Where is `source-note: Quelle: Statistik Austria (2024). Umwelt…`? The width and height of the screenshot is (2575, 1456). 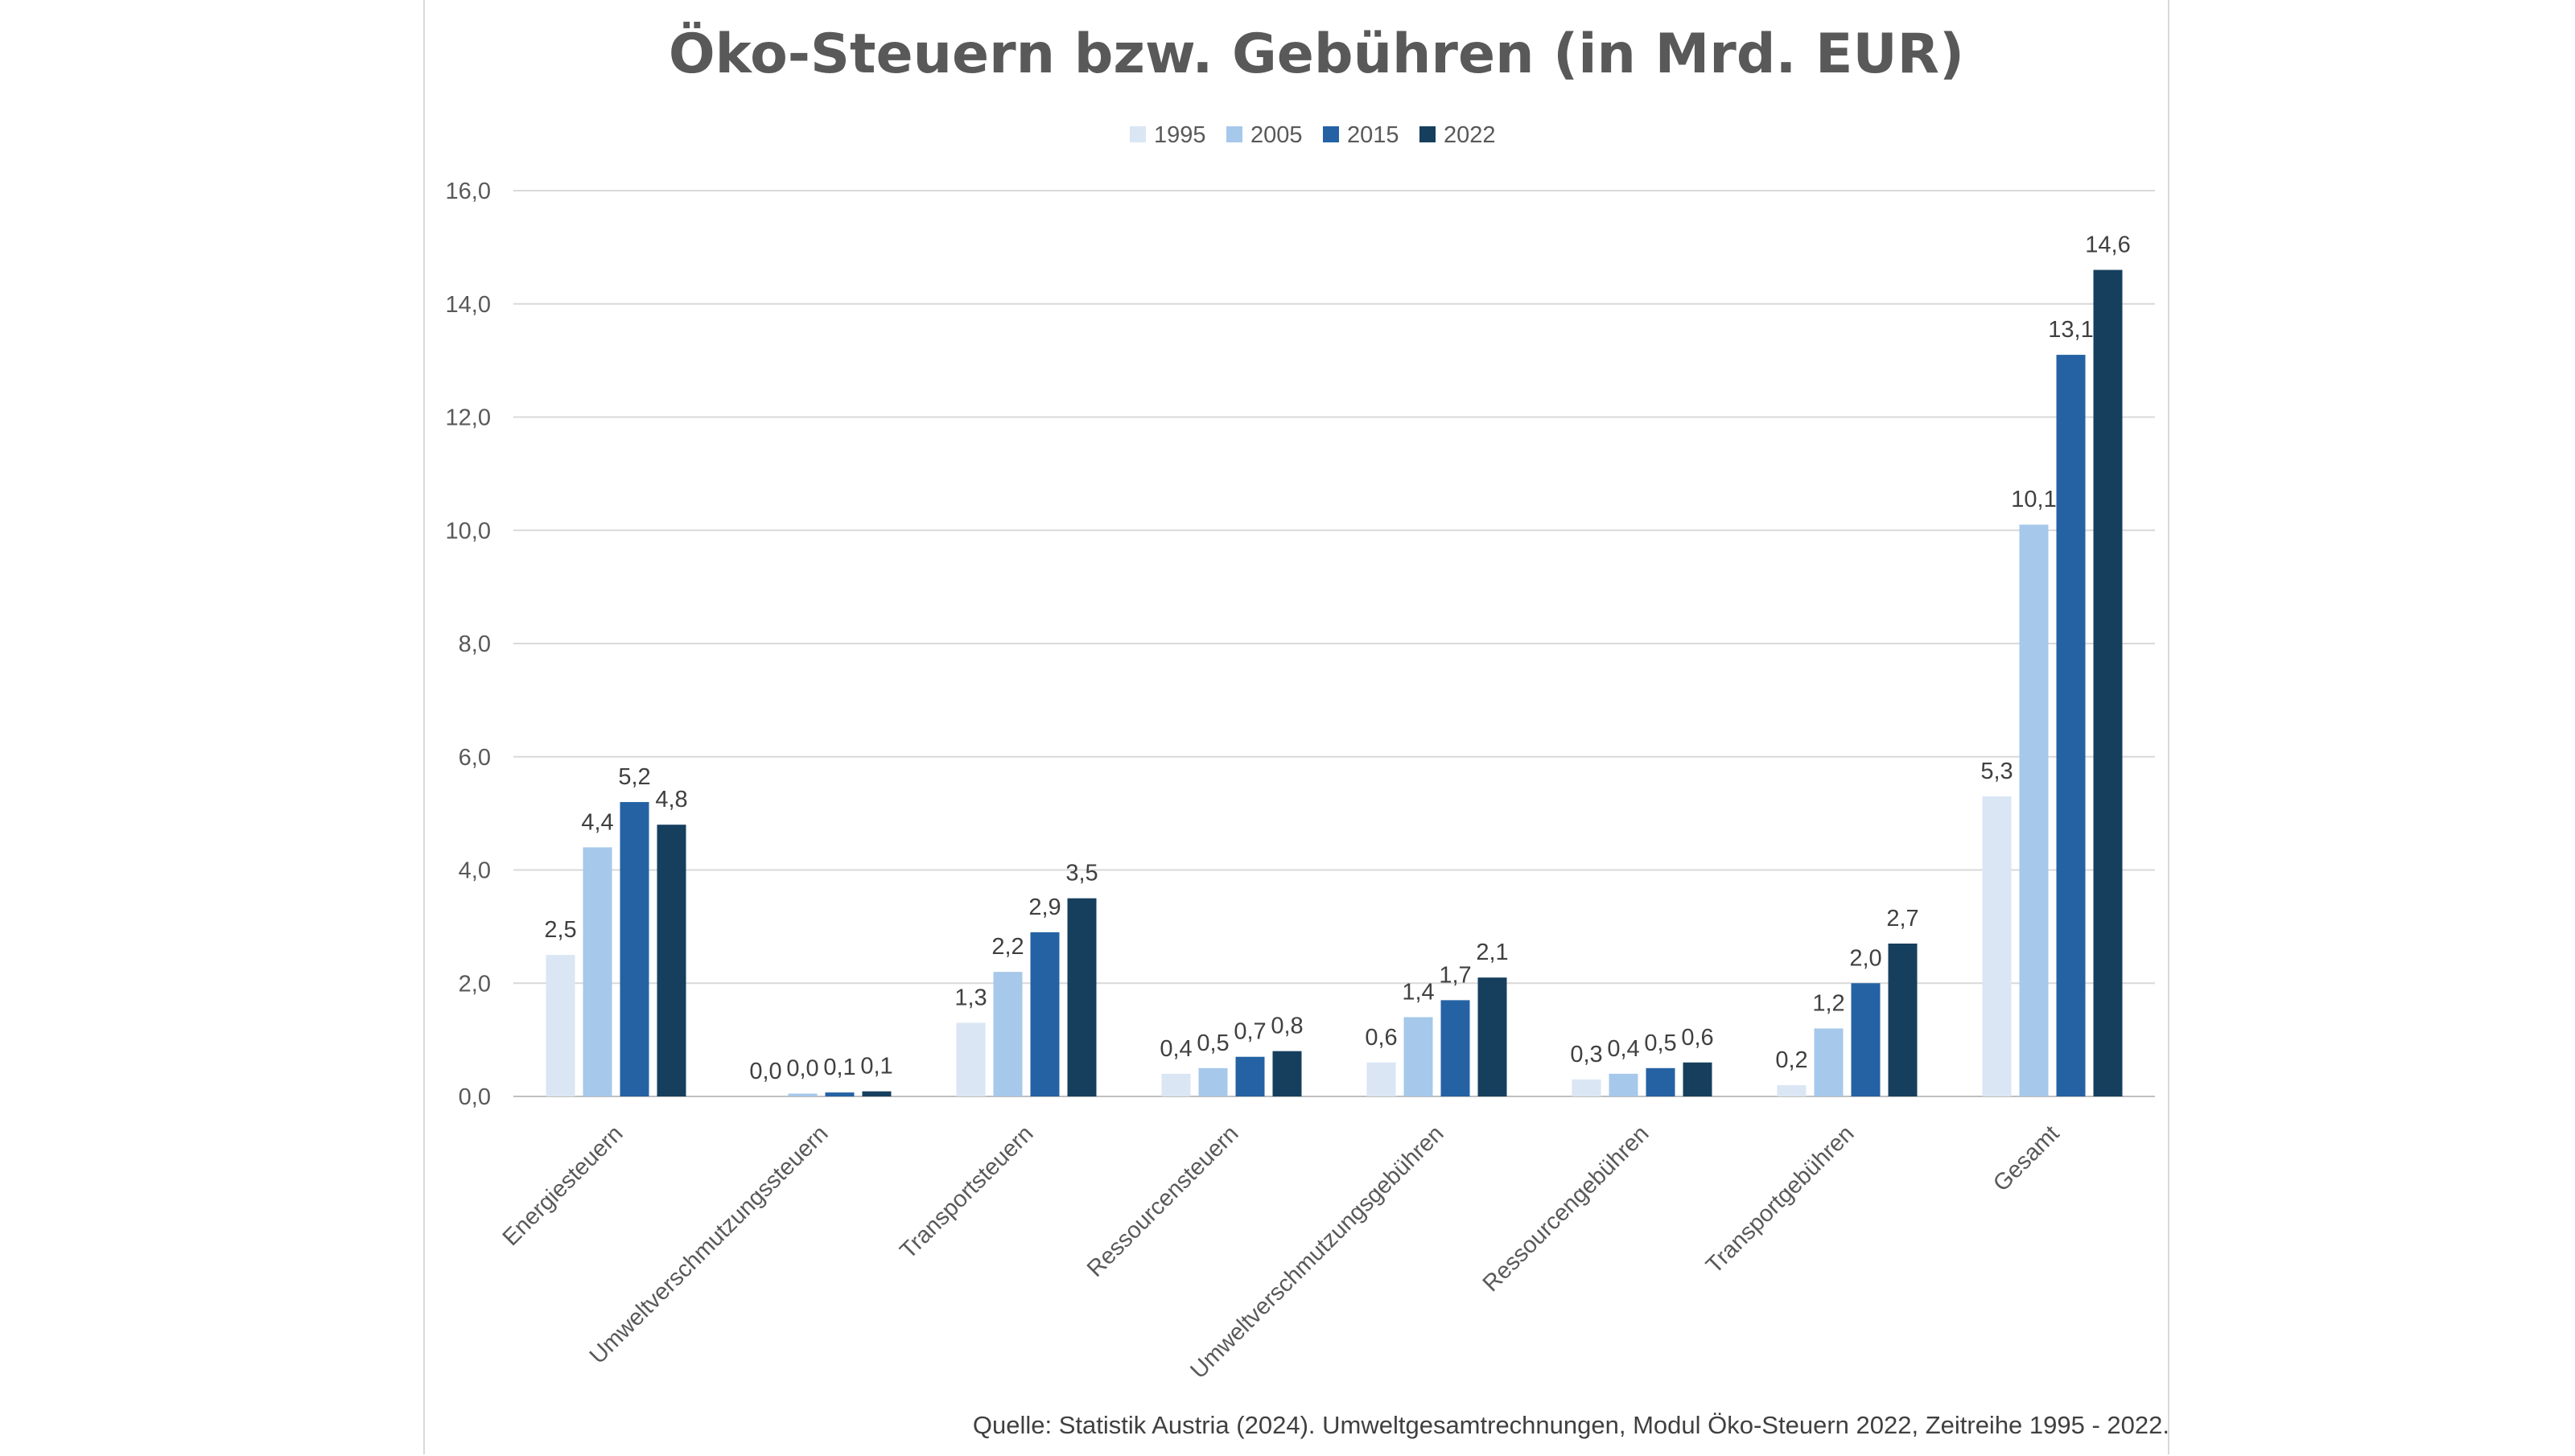 source-note: Quelle: Statistik Austria (2024). Umwelt… is located at coordinates (1571, 1425).